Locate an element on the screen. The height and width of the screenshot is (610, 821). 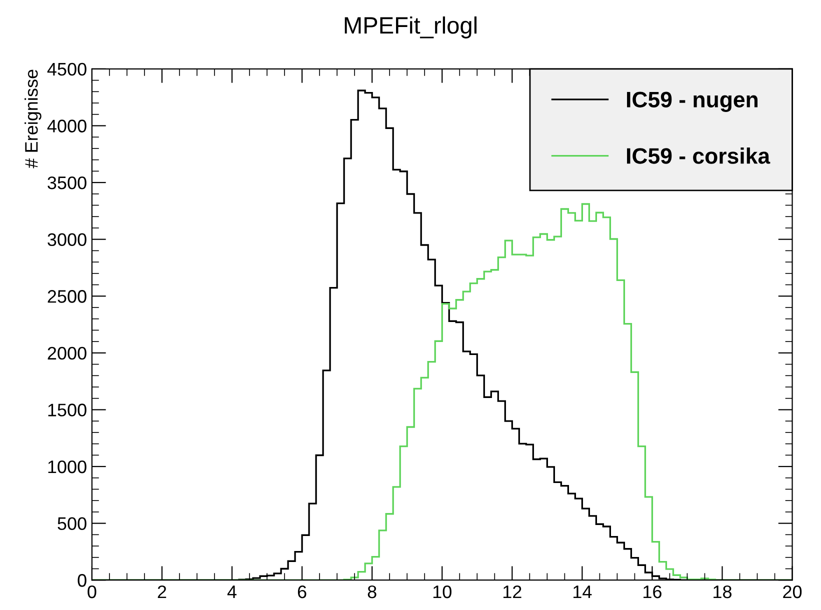
x-tick-label: 2 is located at coordinates (162, 591).